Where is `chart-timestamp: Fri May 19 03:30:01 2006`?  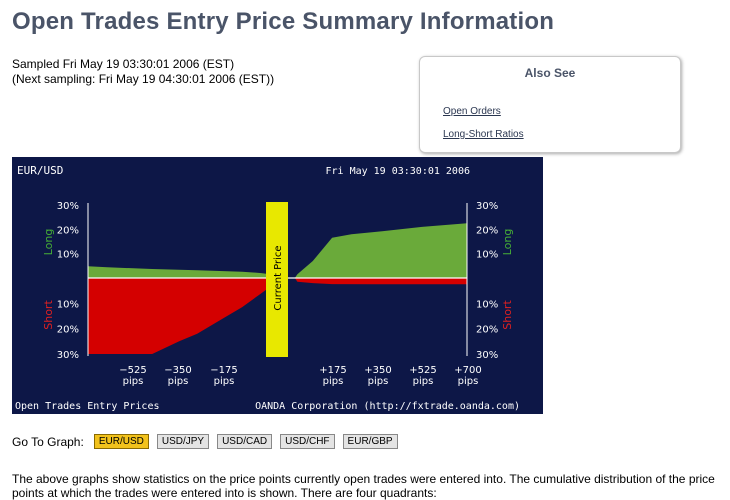
chart-timestamp: Fri May 19 03:30:01 2006 is located at coordinates (398, 171).